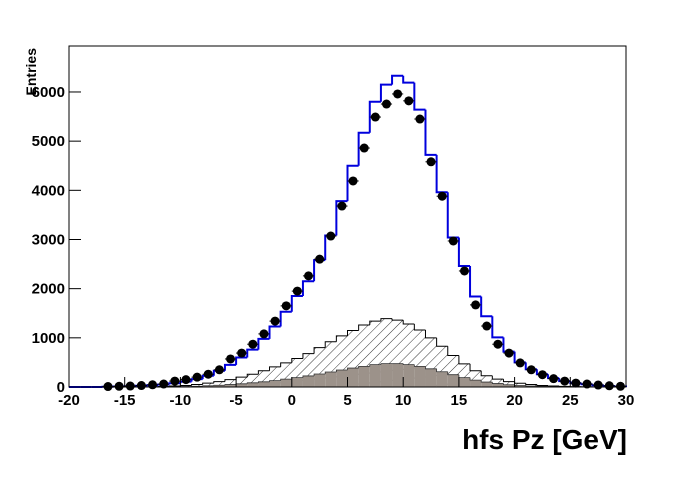 This screenshot has width=696, height=477. What do you see at coordinates (347, 400) in the screenshot?
I see `x-tick-label: 5` at bounding box center [347, 400].